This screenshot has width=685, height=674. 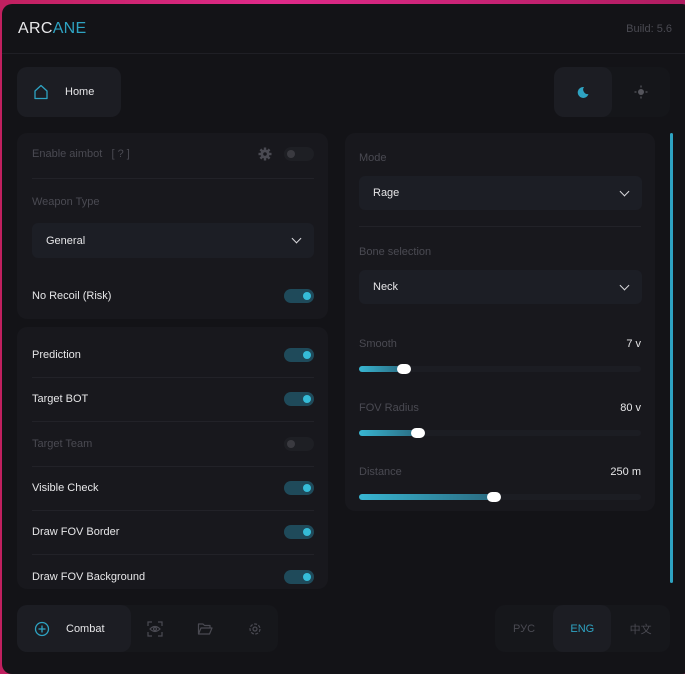 What do you see at coordinates (389, 408) in the screenshot?
I see `slider-label: FOV Radius` at bounding box center [389, 408].